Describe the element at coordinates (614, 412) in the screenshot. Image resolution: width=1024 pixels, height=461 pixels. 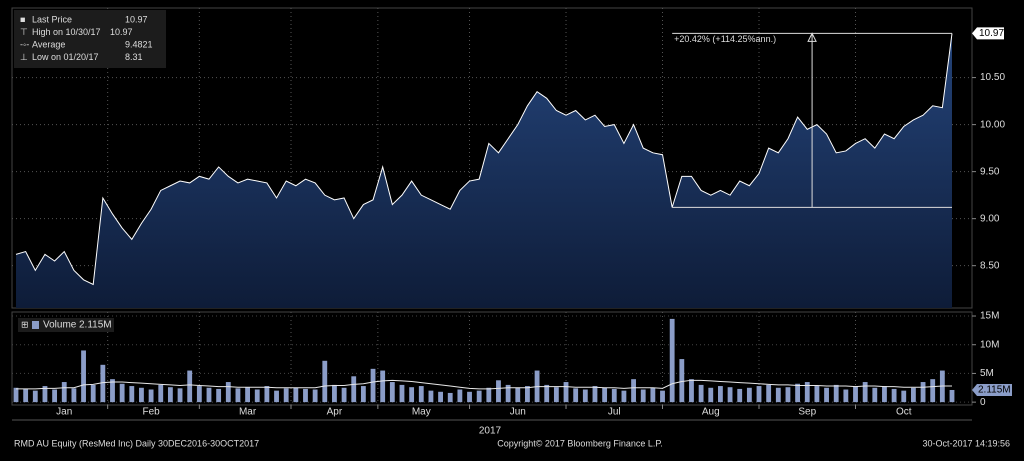
I see `x-tick-label: Jul` at that location.